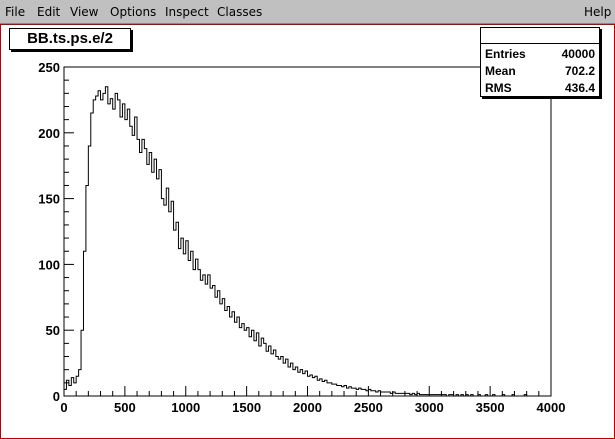  What do you see at coordinates (185, 407) in the screenshot?
I see `x-tick-label: 1000` at bounding box center [185, 407].